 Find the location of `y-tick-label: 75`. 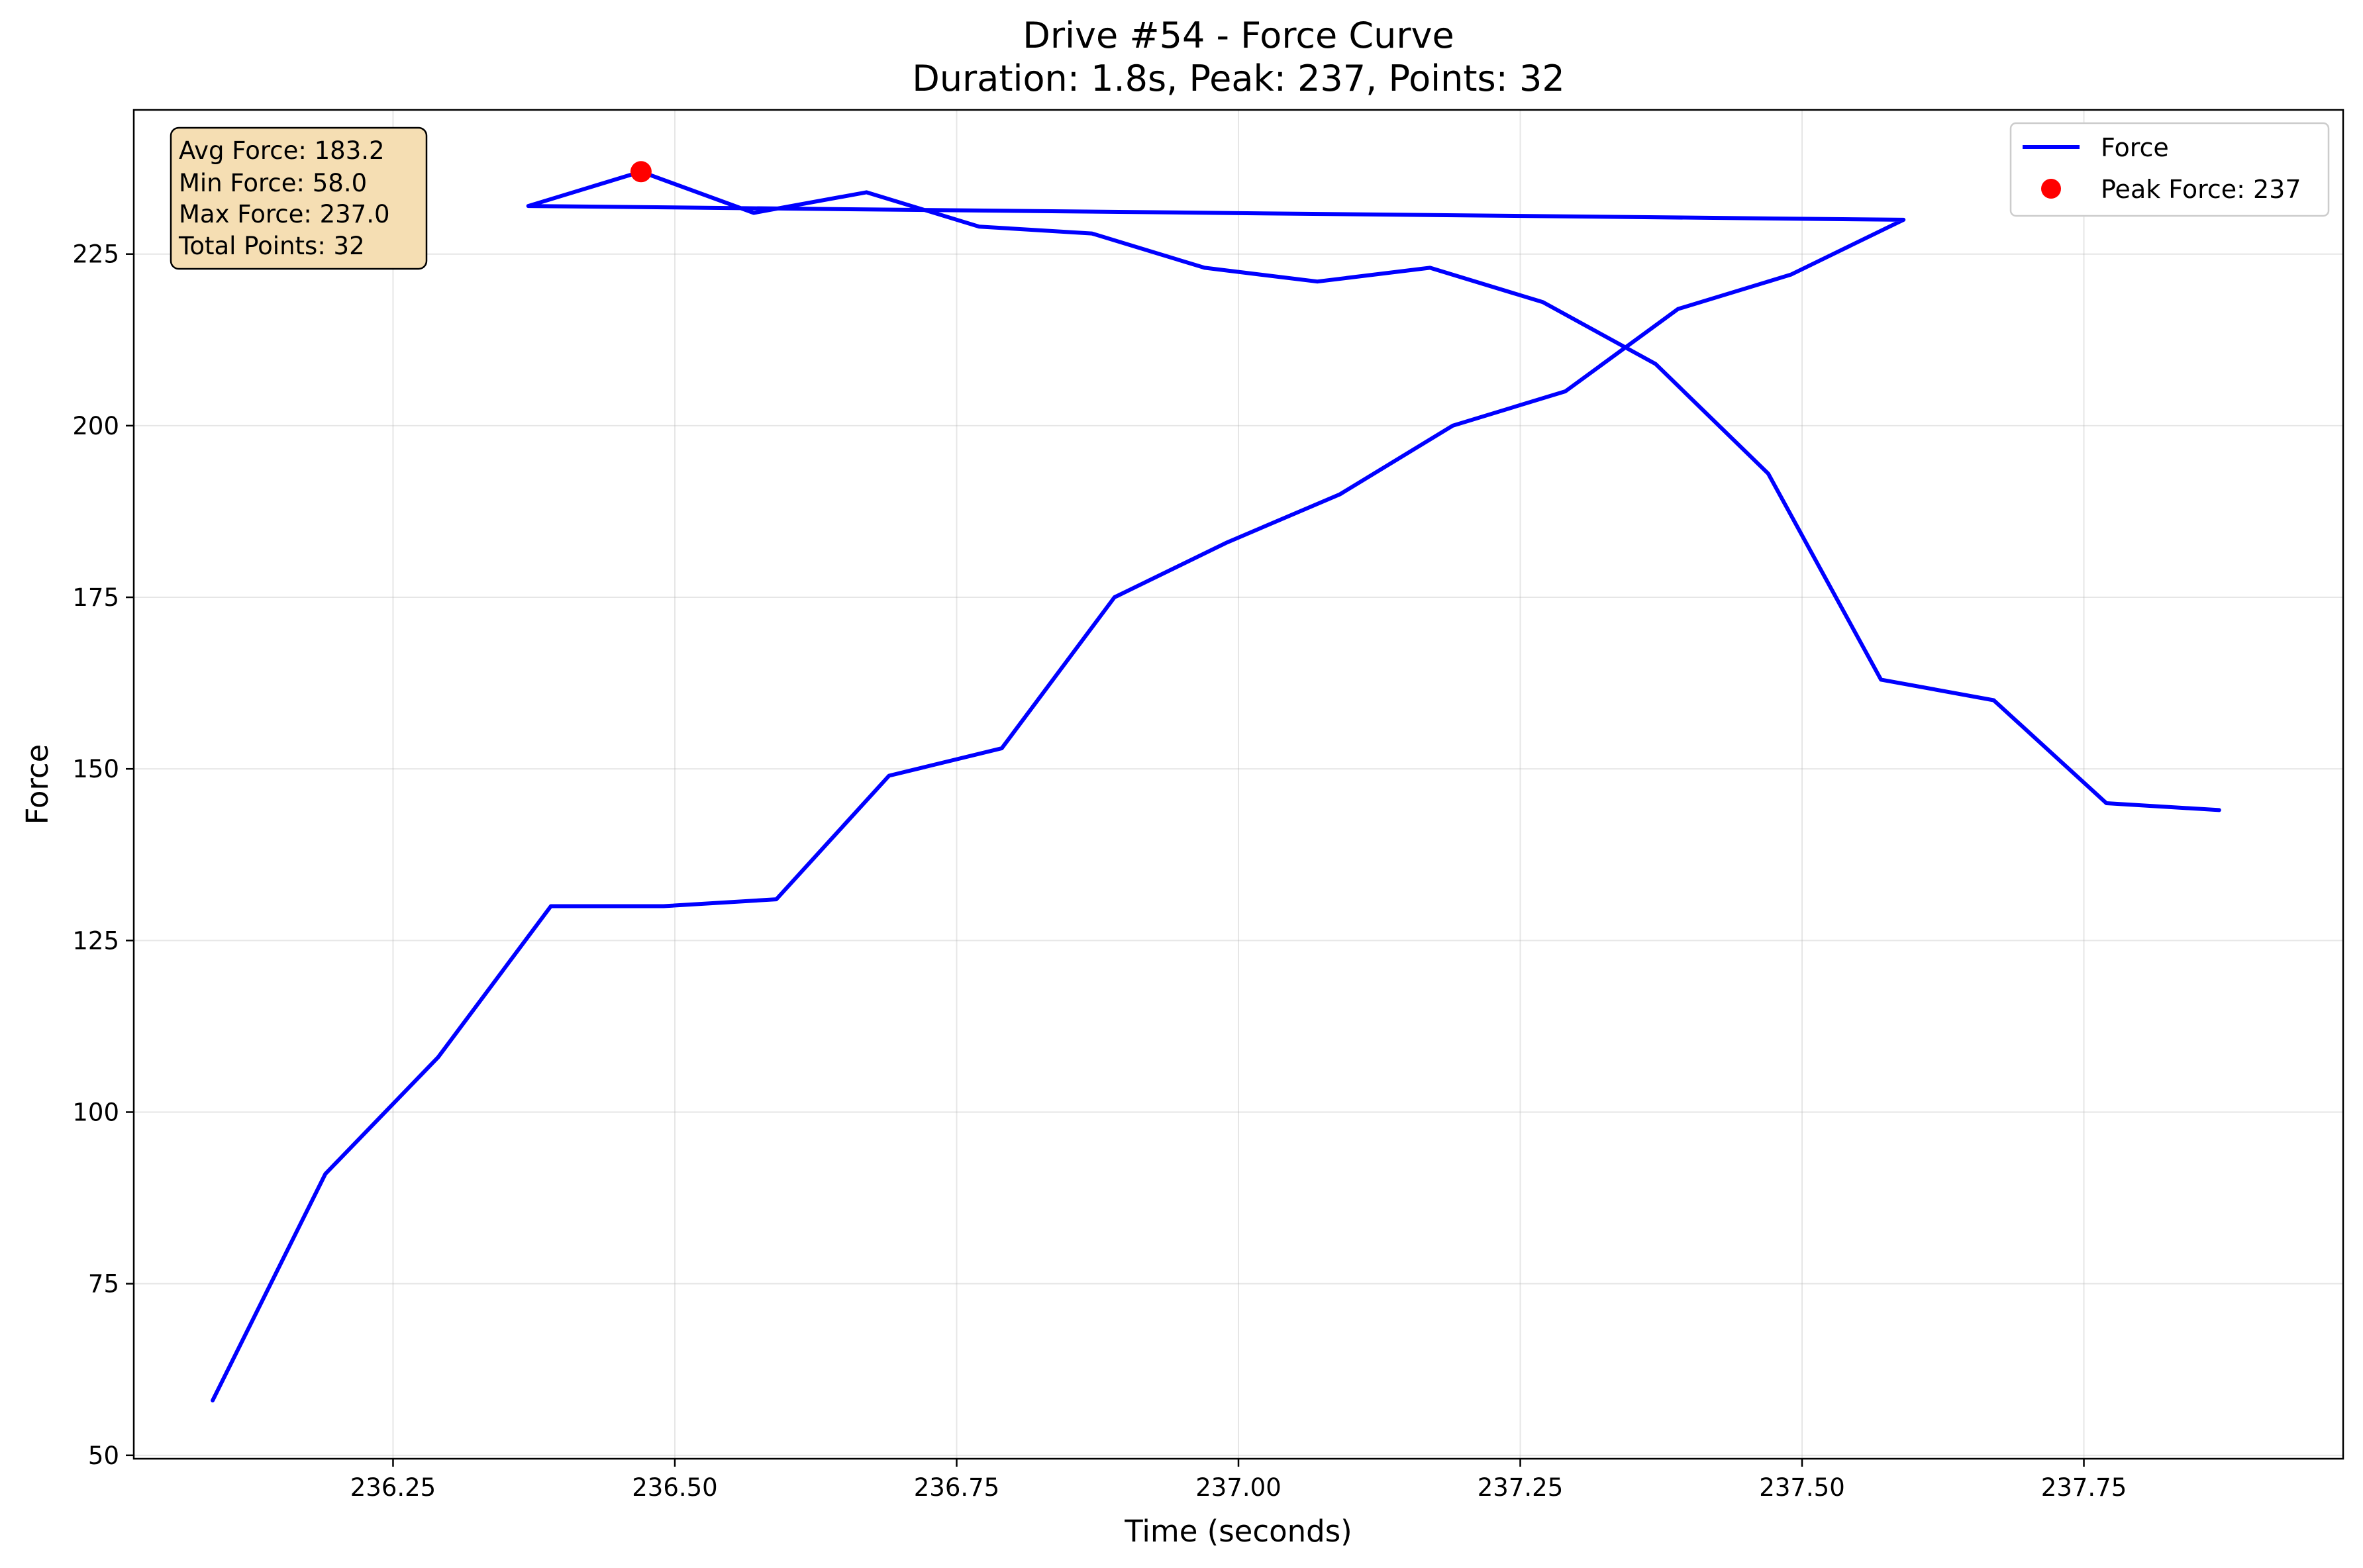

y-tick-label: 75 is located at coordinates (104, 1284).